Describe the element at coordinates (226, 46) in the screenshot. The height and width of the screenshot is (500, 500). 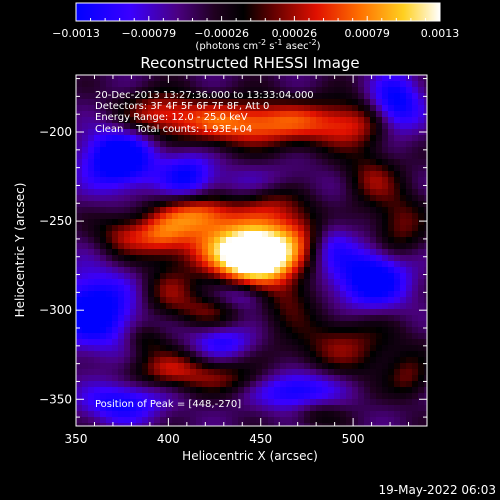
I see `colorbar-units-part: (photons cm` at that location.